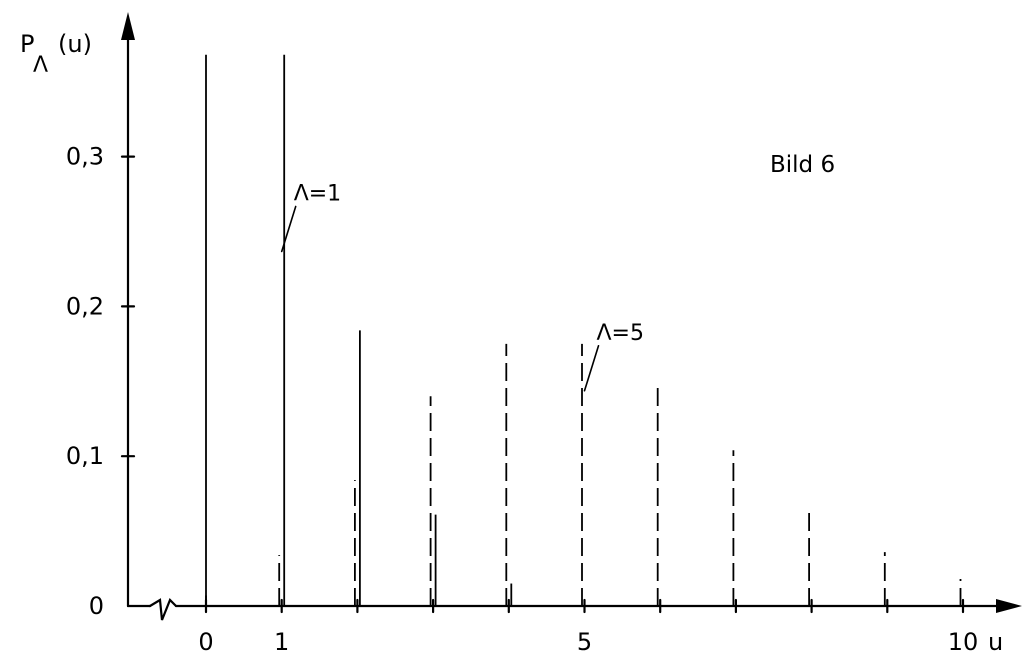  What do you see at coordinates (96, 606) in the screenshot?
I see `y-tick-label: 0` at bounding box center [96, 606].